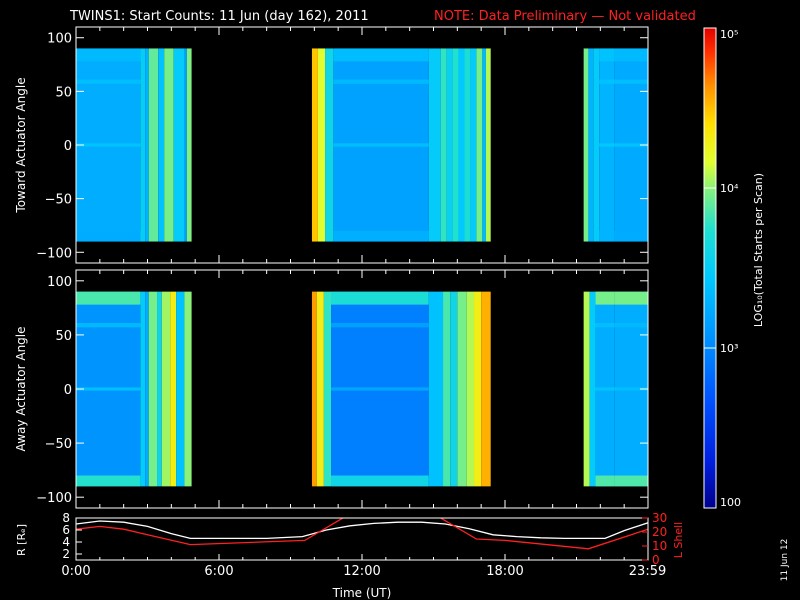 Image resolution: width=800 pixels, height=600 pixels. I want to click on colorbar-tick-label: 10⁴, so click(729, 188).